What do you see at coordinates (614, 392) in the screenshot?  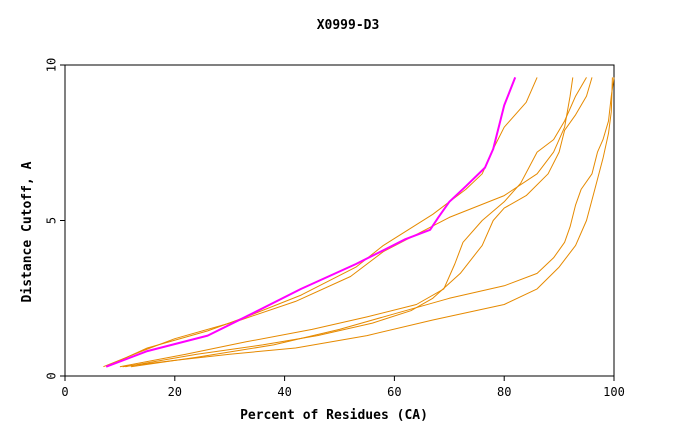 I see `x-tick-label: 100` at bounding box center [614, 392].